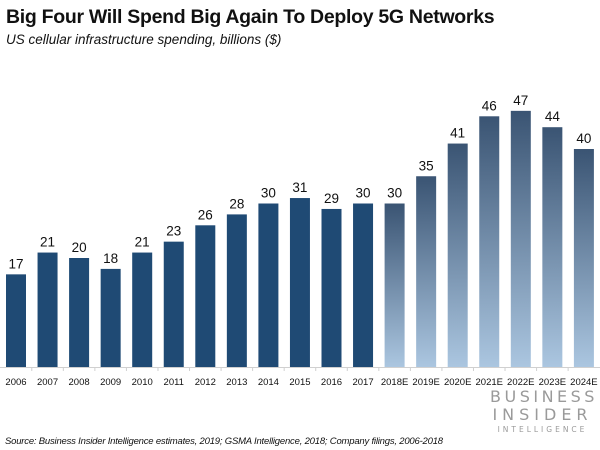 This screenshot has height=450, width=600. I want to click on bar-2016, so click(331, 287).